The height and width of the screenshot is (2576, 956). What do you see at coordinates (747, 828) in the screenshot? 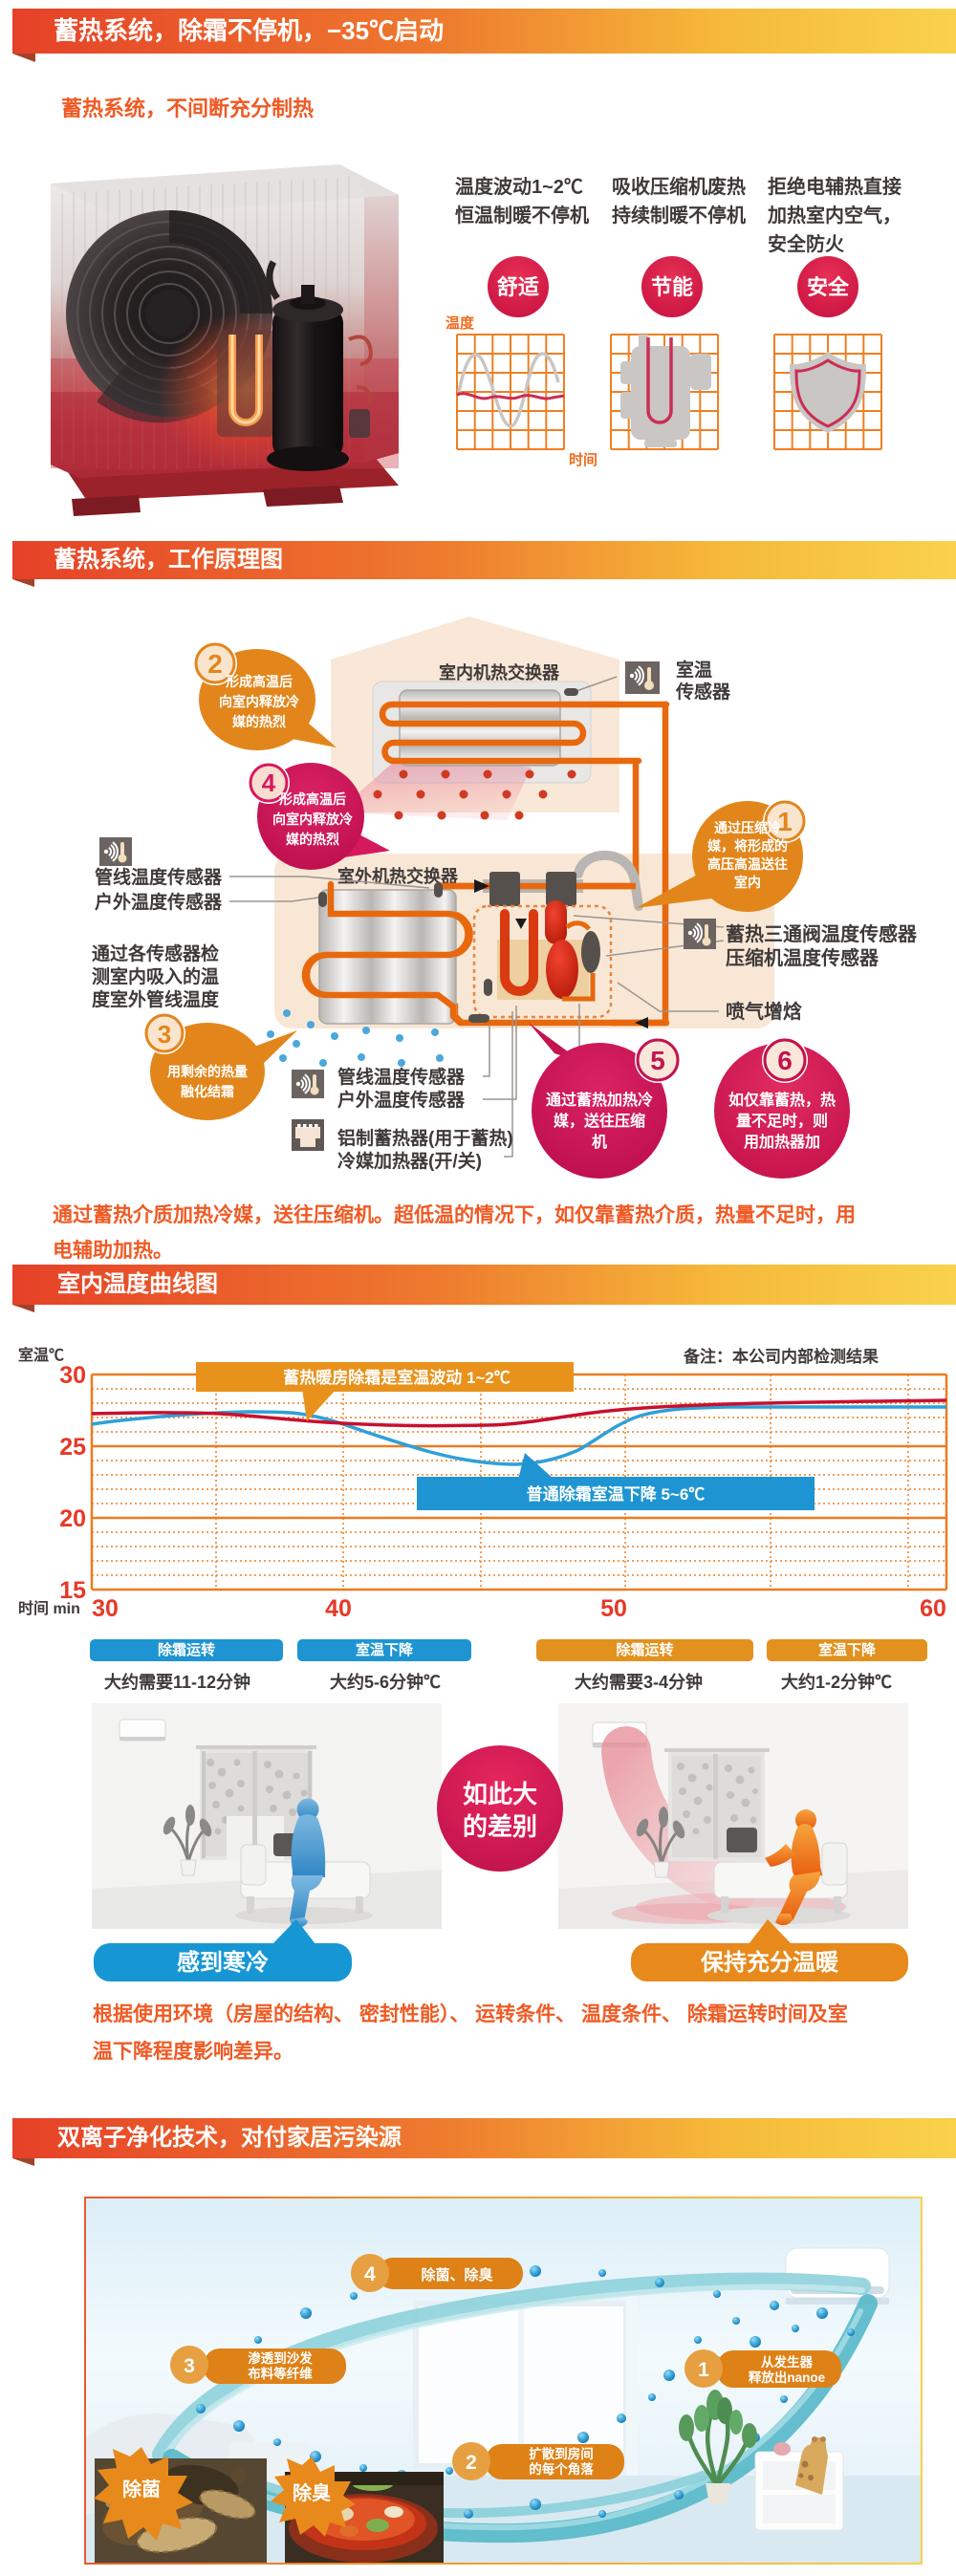
I see `svg-text: 通过压缩冷` at bounding box center [747, 828].